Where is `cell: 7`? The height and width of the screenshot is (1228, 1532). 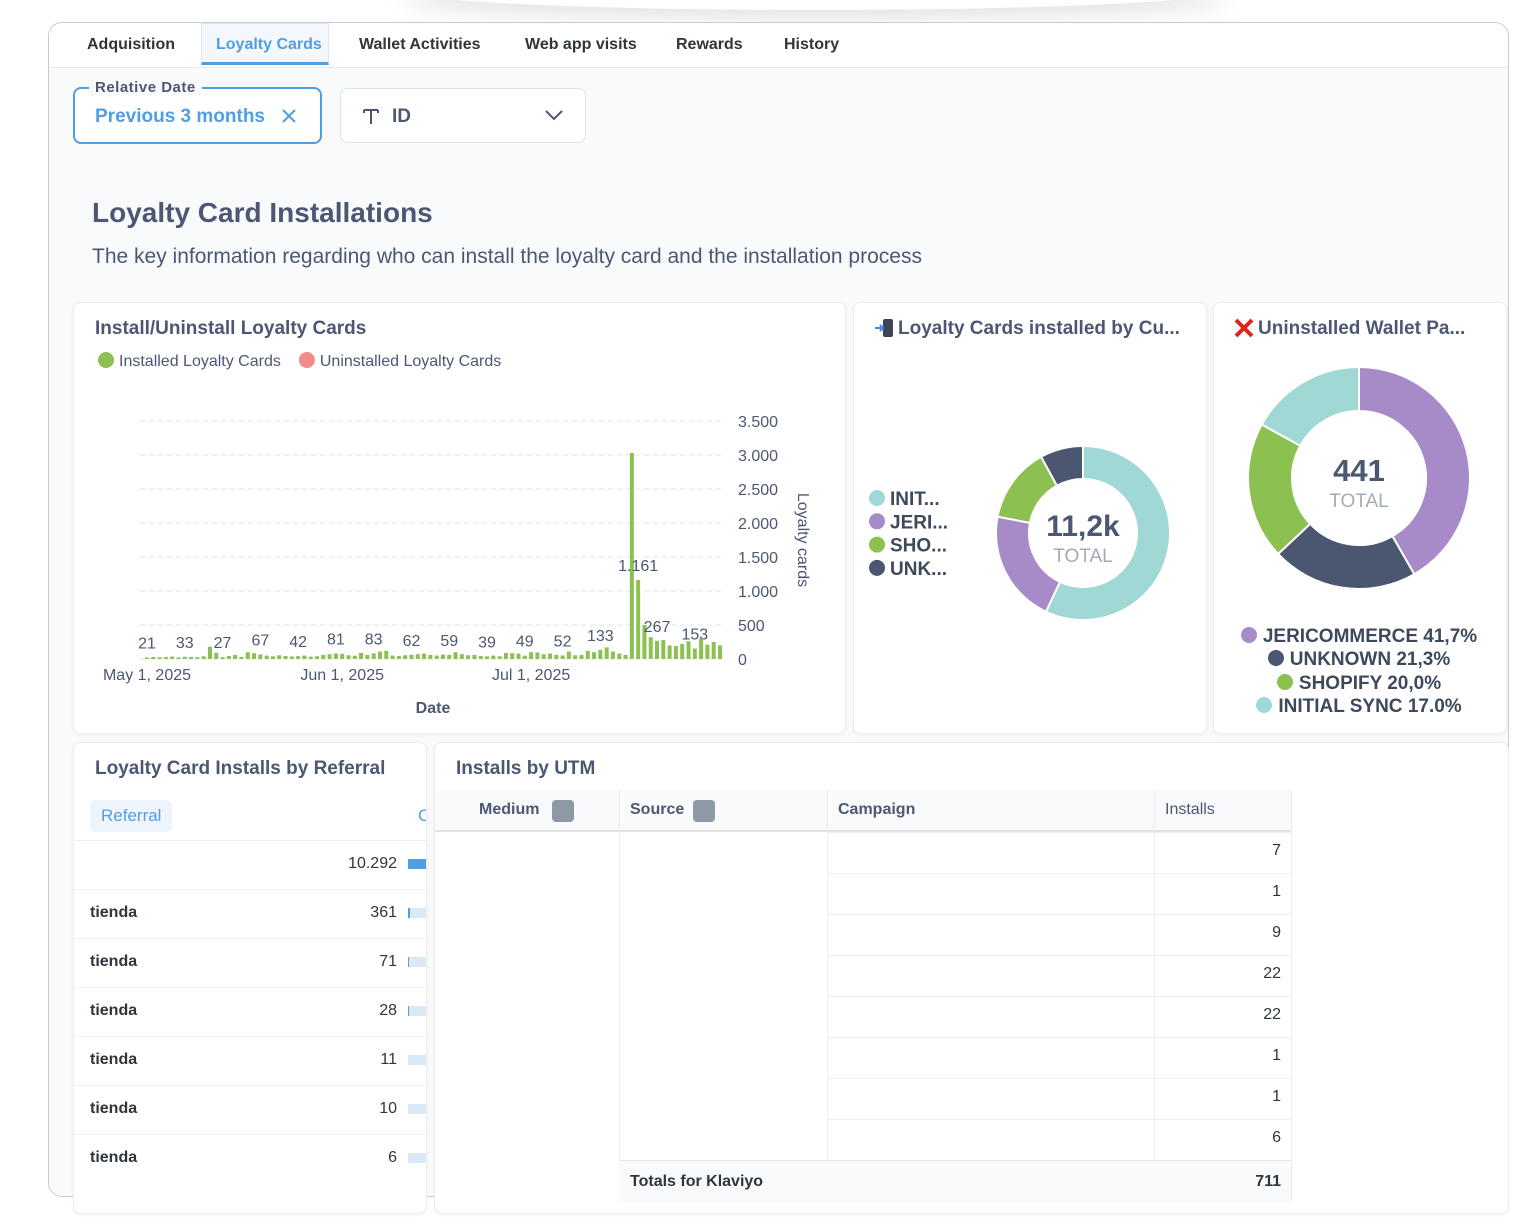 cell: 7 is located at coordinates (1276, 850).